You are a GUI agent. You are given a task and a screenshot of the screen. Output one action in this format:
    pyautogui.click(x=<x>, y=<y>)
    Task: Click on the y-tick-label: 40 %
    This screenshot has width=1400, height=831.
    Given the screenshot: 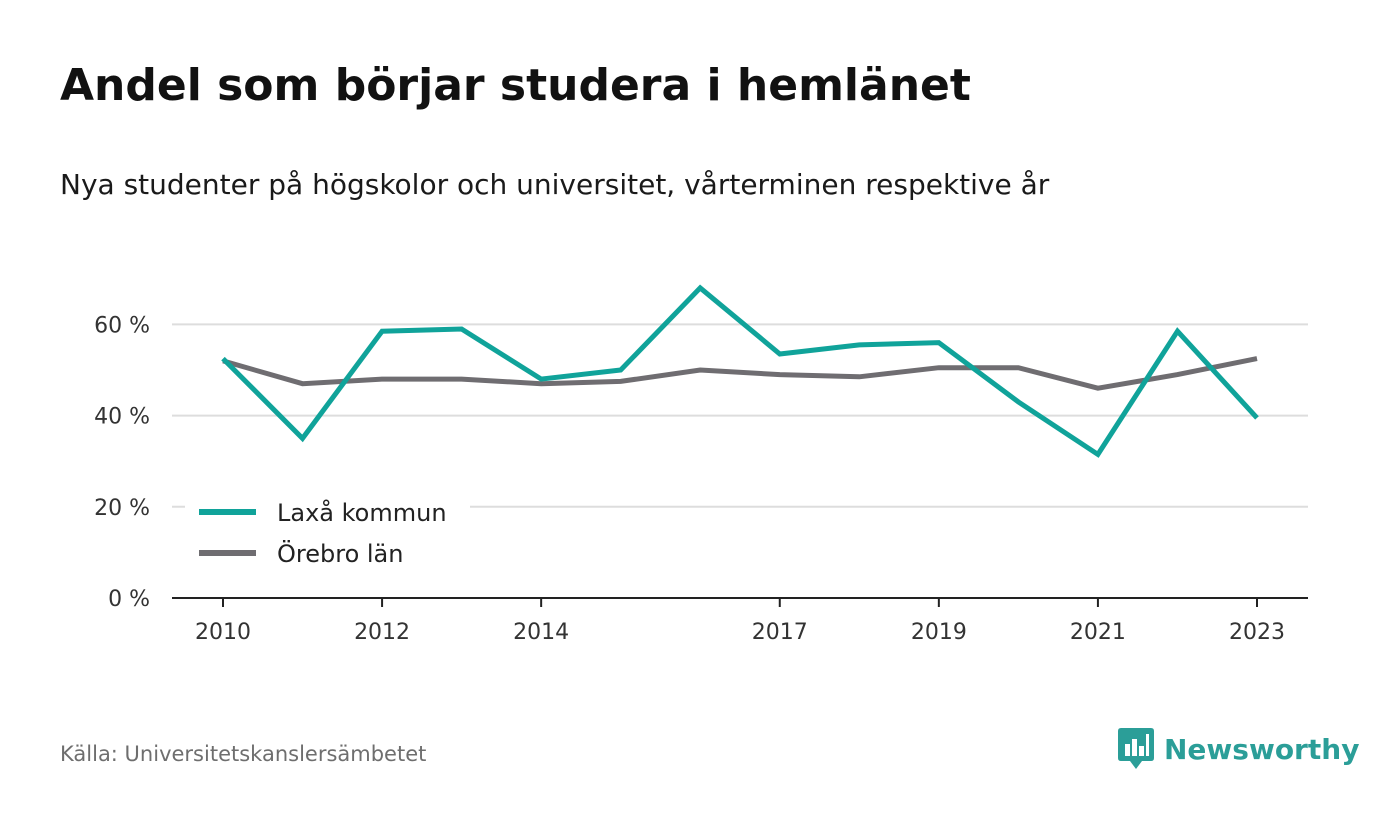 What is the action you would take?
    pyautogui.click(x=122, y=417)
    